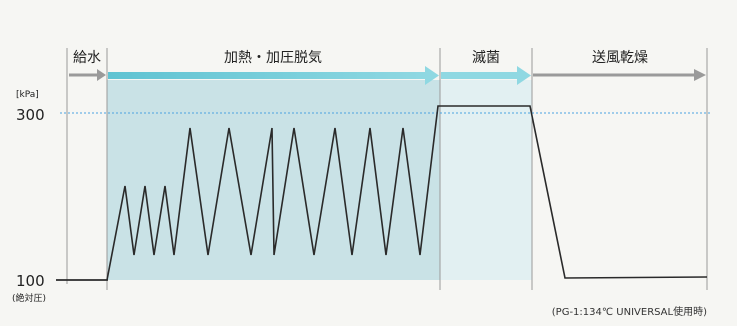 The image size is (737, 326). I want to click on y-axis-unit: [kPa], so click(27, 95).